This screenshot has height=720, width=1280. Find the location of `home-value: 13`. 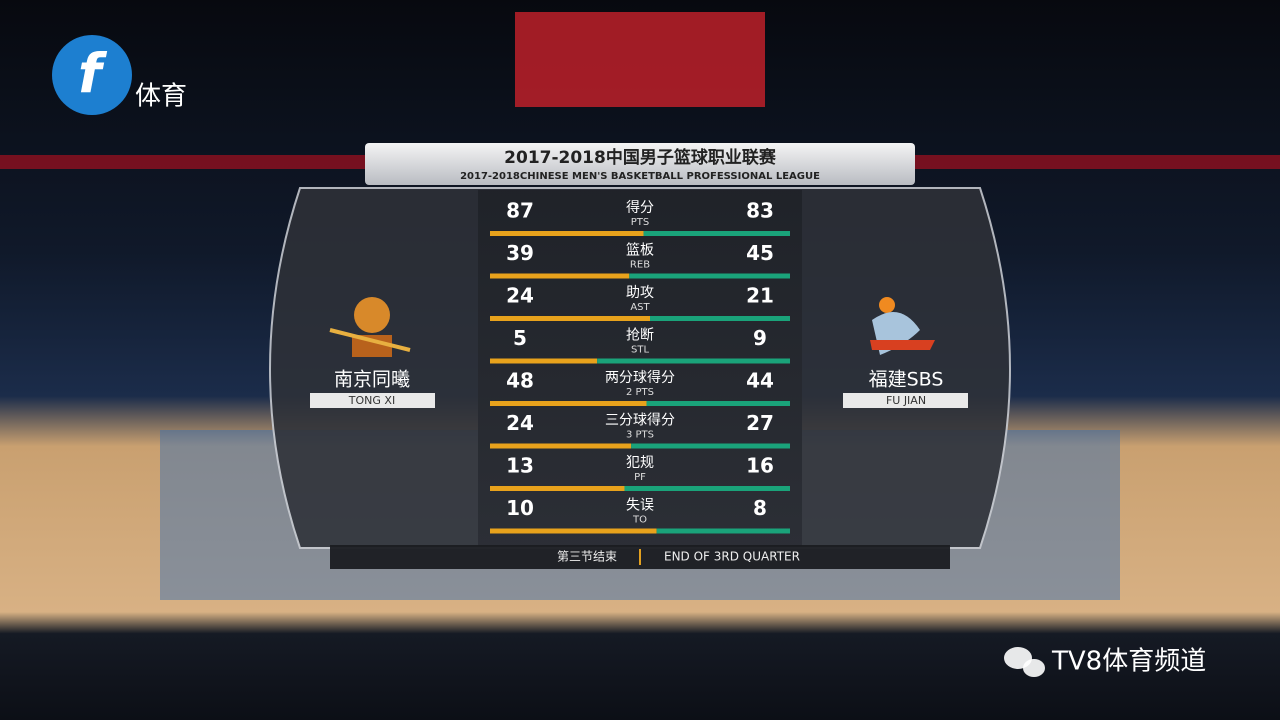

home-value: 13 is located at coordinates (520, 466).